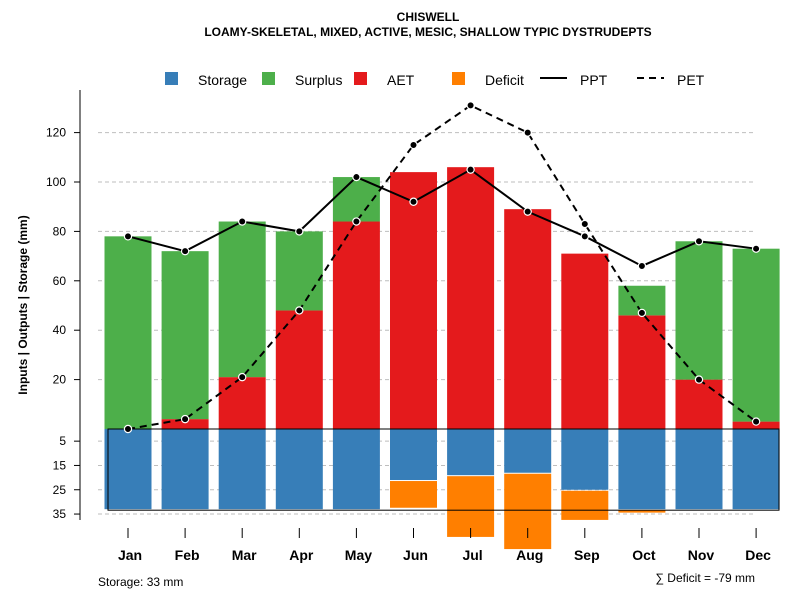  What do you see at coordinates (187, 555) in the screenshot?
I see `x-tick-label: Feb` at bounding box center [187, 555].